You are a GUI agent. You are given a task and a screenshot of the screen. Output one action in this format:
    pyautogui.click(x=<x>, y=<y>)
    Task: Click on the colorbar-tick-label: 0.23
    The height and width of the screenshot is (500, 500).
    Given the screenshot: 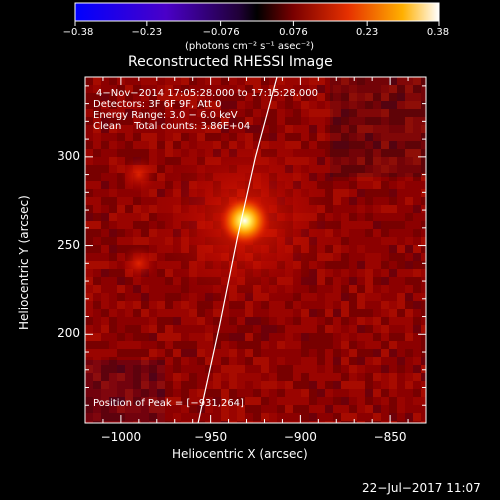 What is the action you would take?
    pyautogui.click(x=367, y=32)
    